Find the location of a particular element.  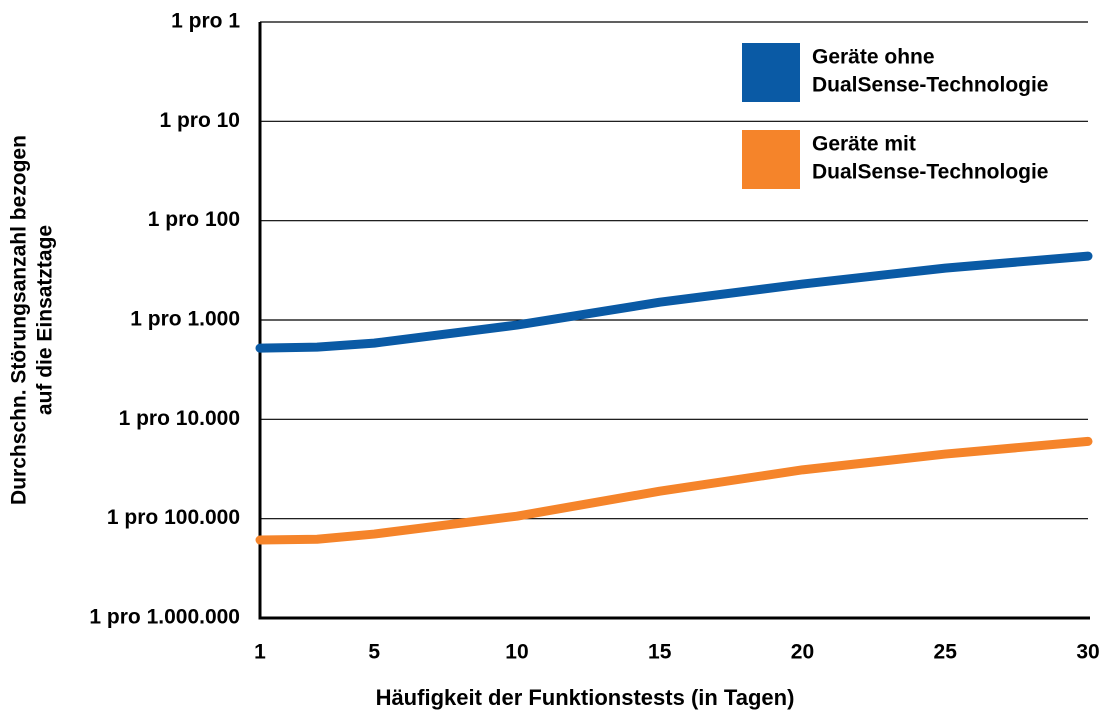

y-tick-label: 1 pro 1.000.000 is located at coordinates (164, 617).